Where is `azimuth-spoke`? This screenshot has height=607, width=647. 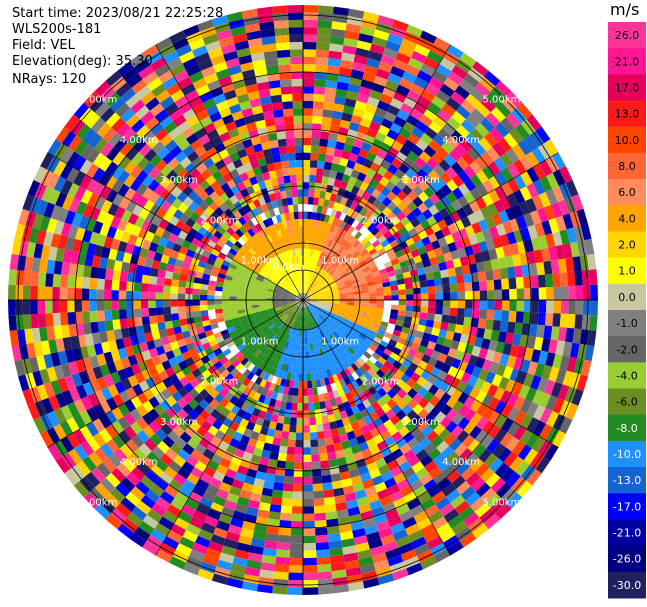 azimuth-spoke is located at coordinates (229, 427).